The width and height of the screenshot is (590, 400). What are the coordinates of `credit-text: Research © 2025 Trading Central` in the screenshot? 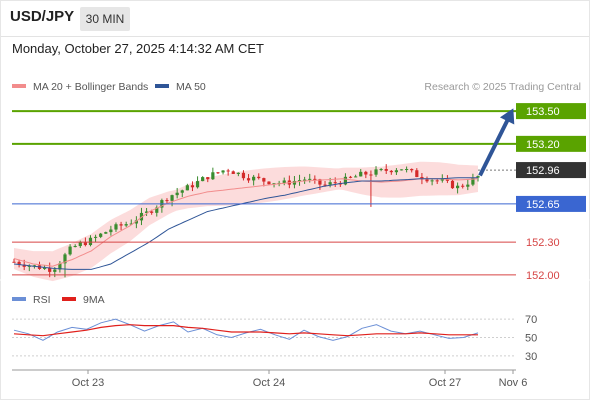 It's located at (502, 87).